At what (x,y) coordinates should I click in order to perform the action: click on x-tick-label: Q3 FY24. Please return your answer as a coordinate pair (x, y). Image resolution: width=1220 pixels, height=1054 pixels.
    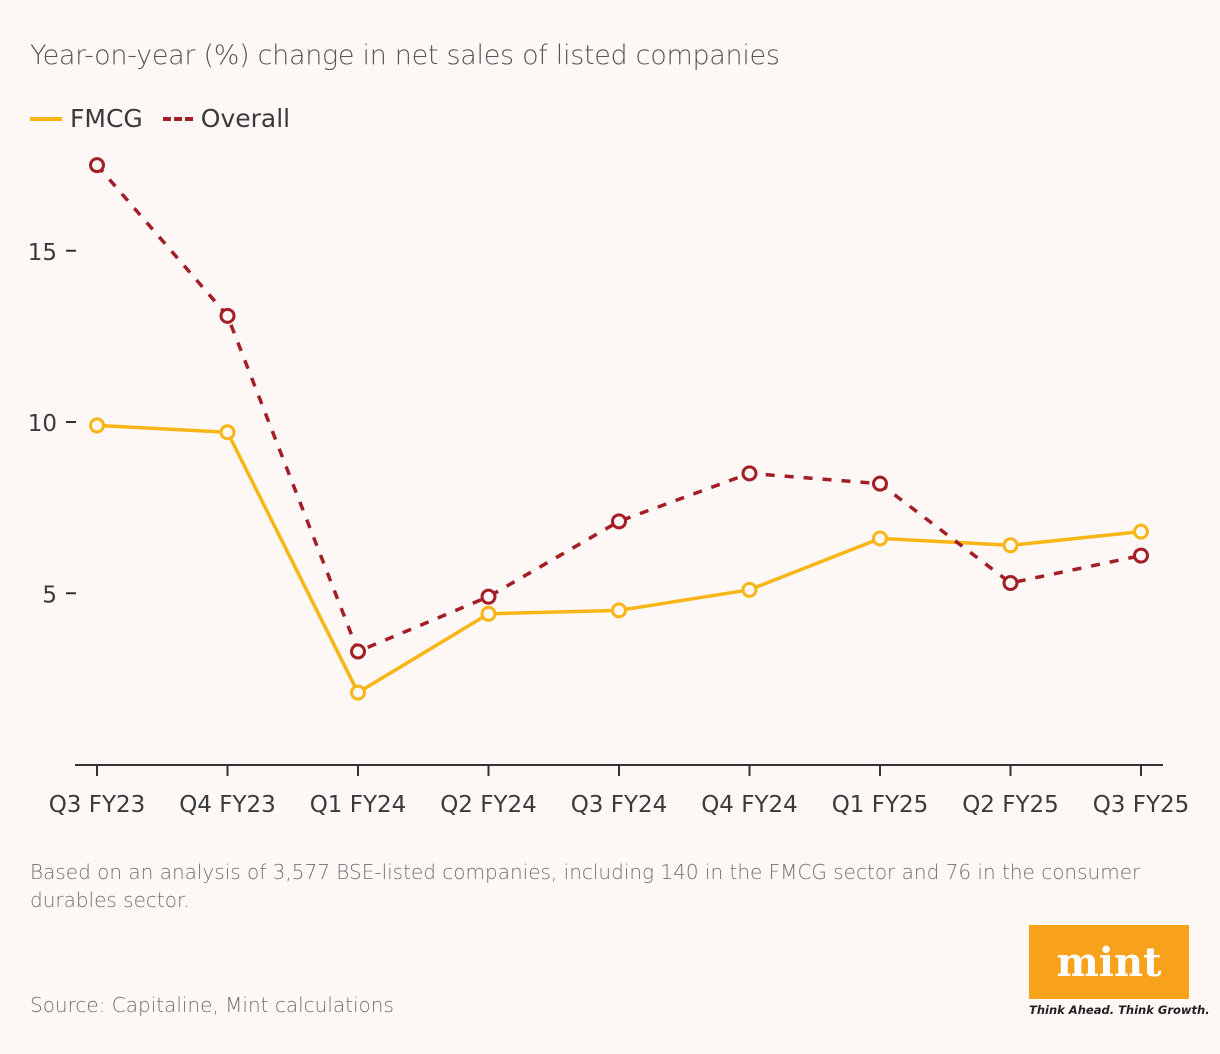
    Looking at the image, I should click on (619, 805).